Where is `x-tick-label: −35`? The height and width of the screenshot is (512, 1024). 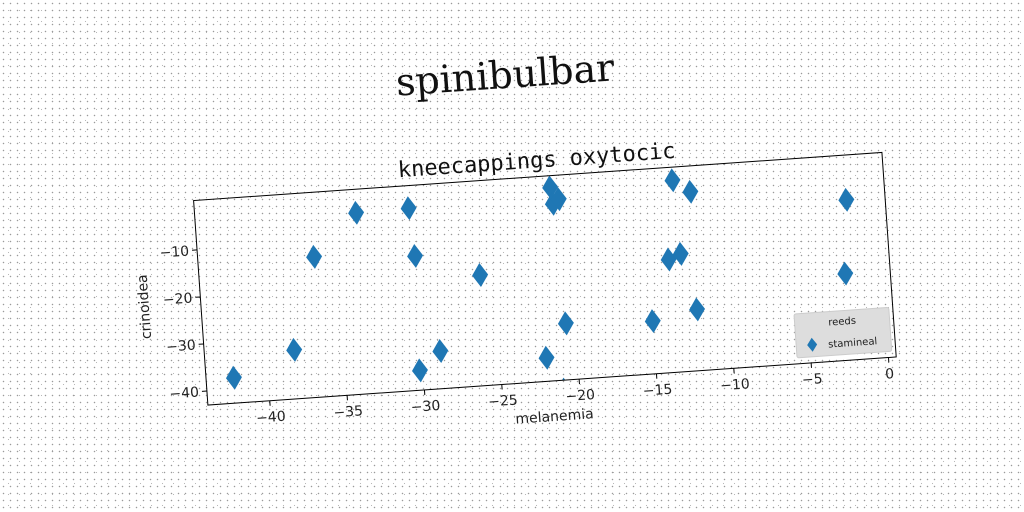
x-tick-label: −35 is located at coordinates (348, 412).